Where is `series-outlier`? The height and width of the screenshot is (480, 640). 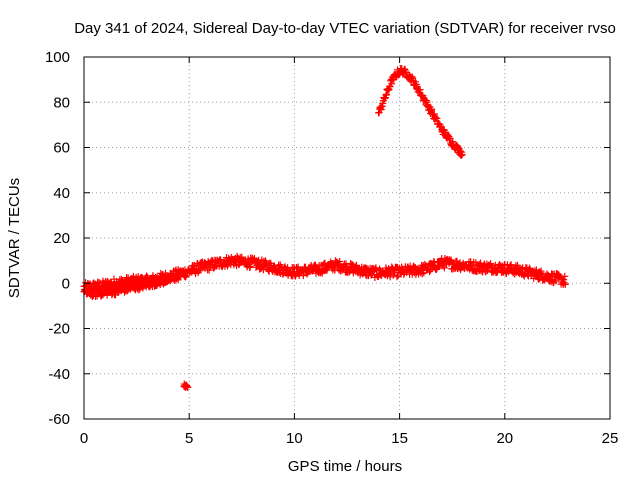 series-outlier is located at coordinates (186, 385).